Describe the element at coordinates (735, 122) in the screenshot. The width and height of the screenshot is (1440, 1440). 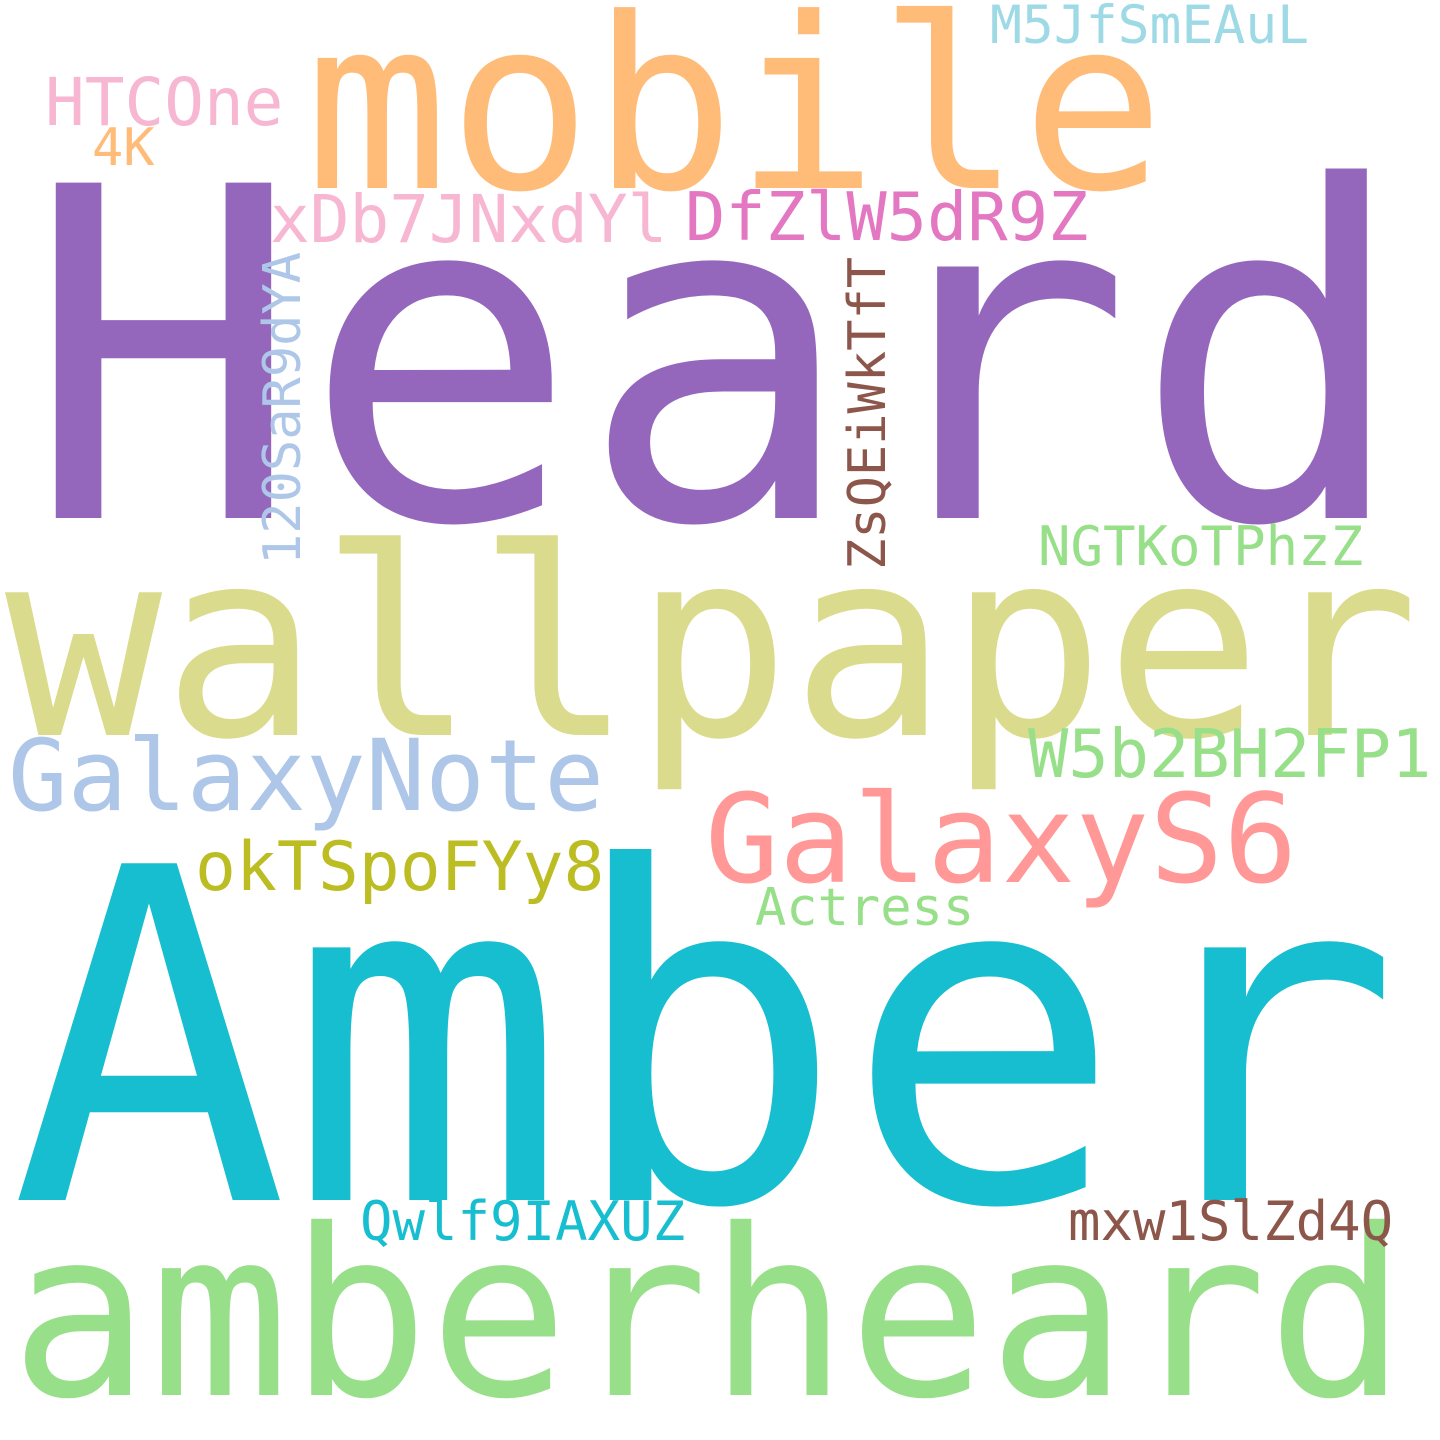
I see `word: mobile` at that location.